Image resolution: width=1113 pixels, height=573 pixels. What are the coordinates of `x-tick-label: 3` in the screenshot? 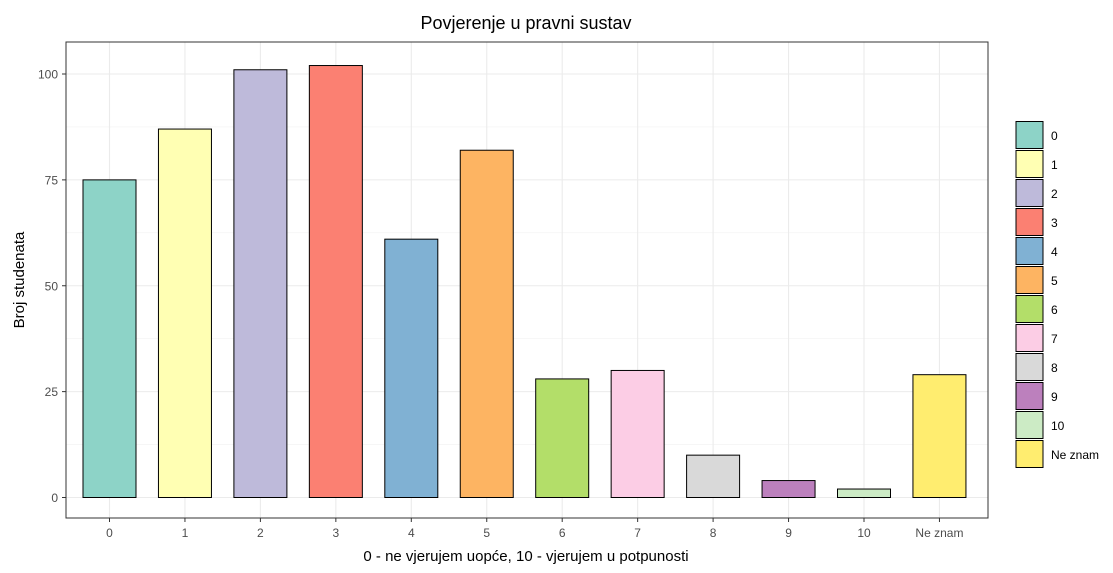 It's located at (336, 533).